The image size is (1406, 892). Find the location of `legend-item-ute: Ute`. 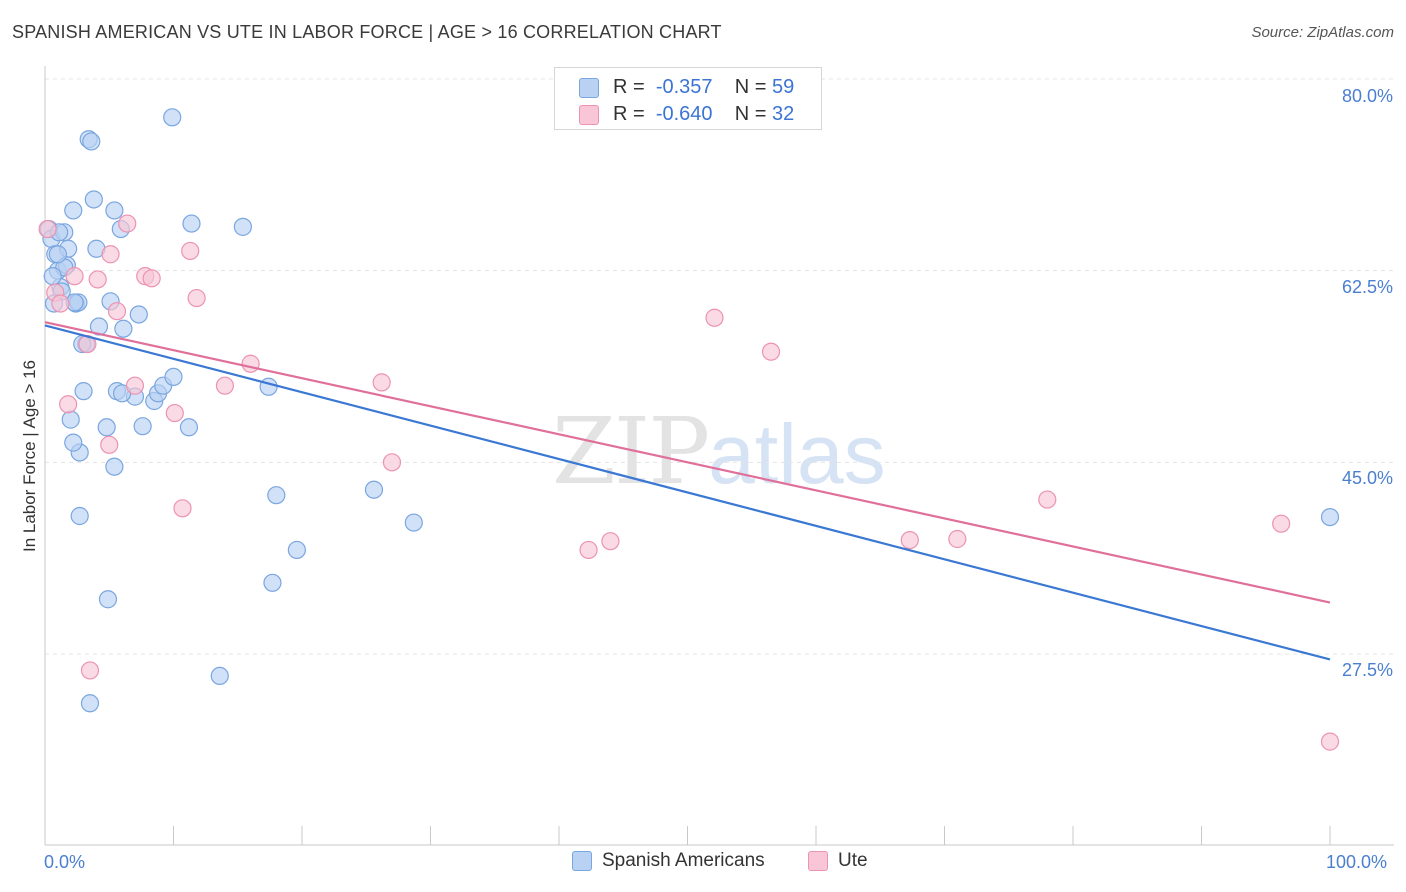

legend-item-ute: Ute is located at coordinates (838, 861).